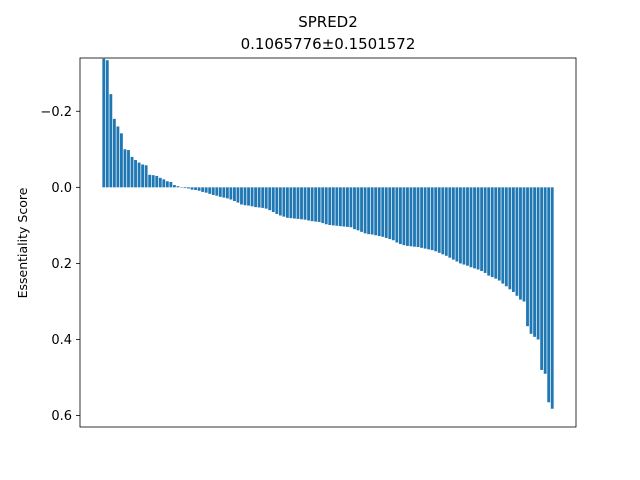 The height and width of the screenshot is (480, 640). I want to click on y-tick-label: 0.2, so click(61, 264).